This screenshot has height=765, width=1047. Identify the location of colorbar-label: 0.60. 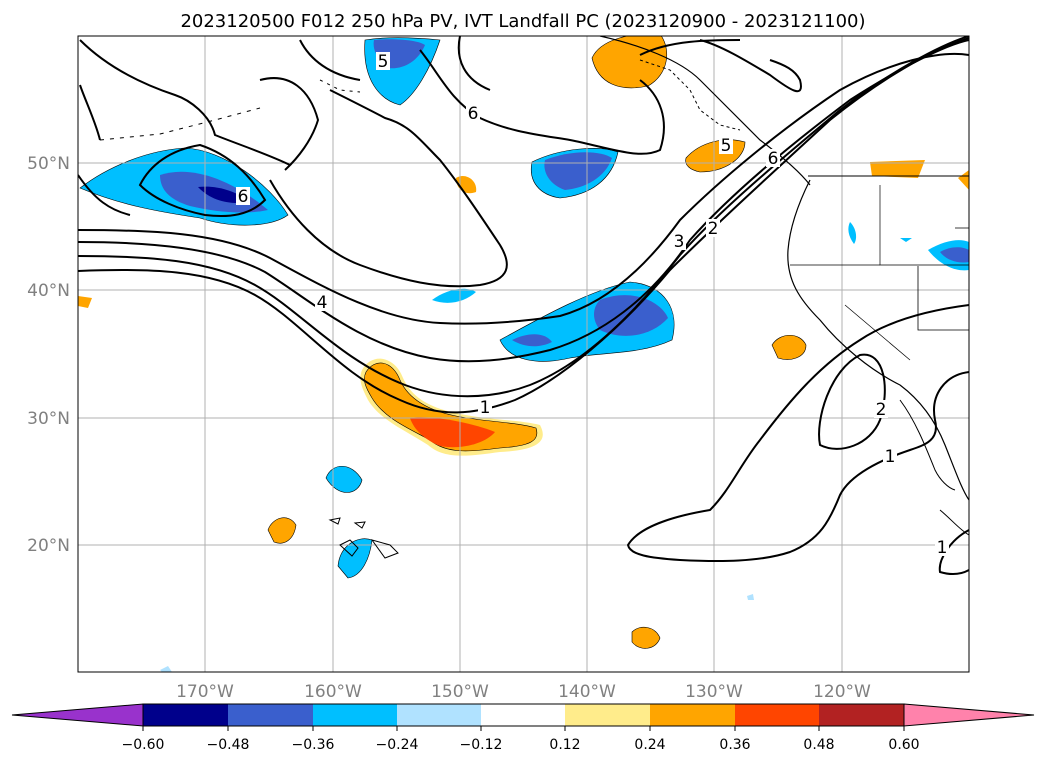
(903, 745).